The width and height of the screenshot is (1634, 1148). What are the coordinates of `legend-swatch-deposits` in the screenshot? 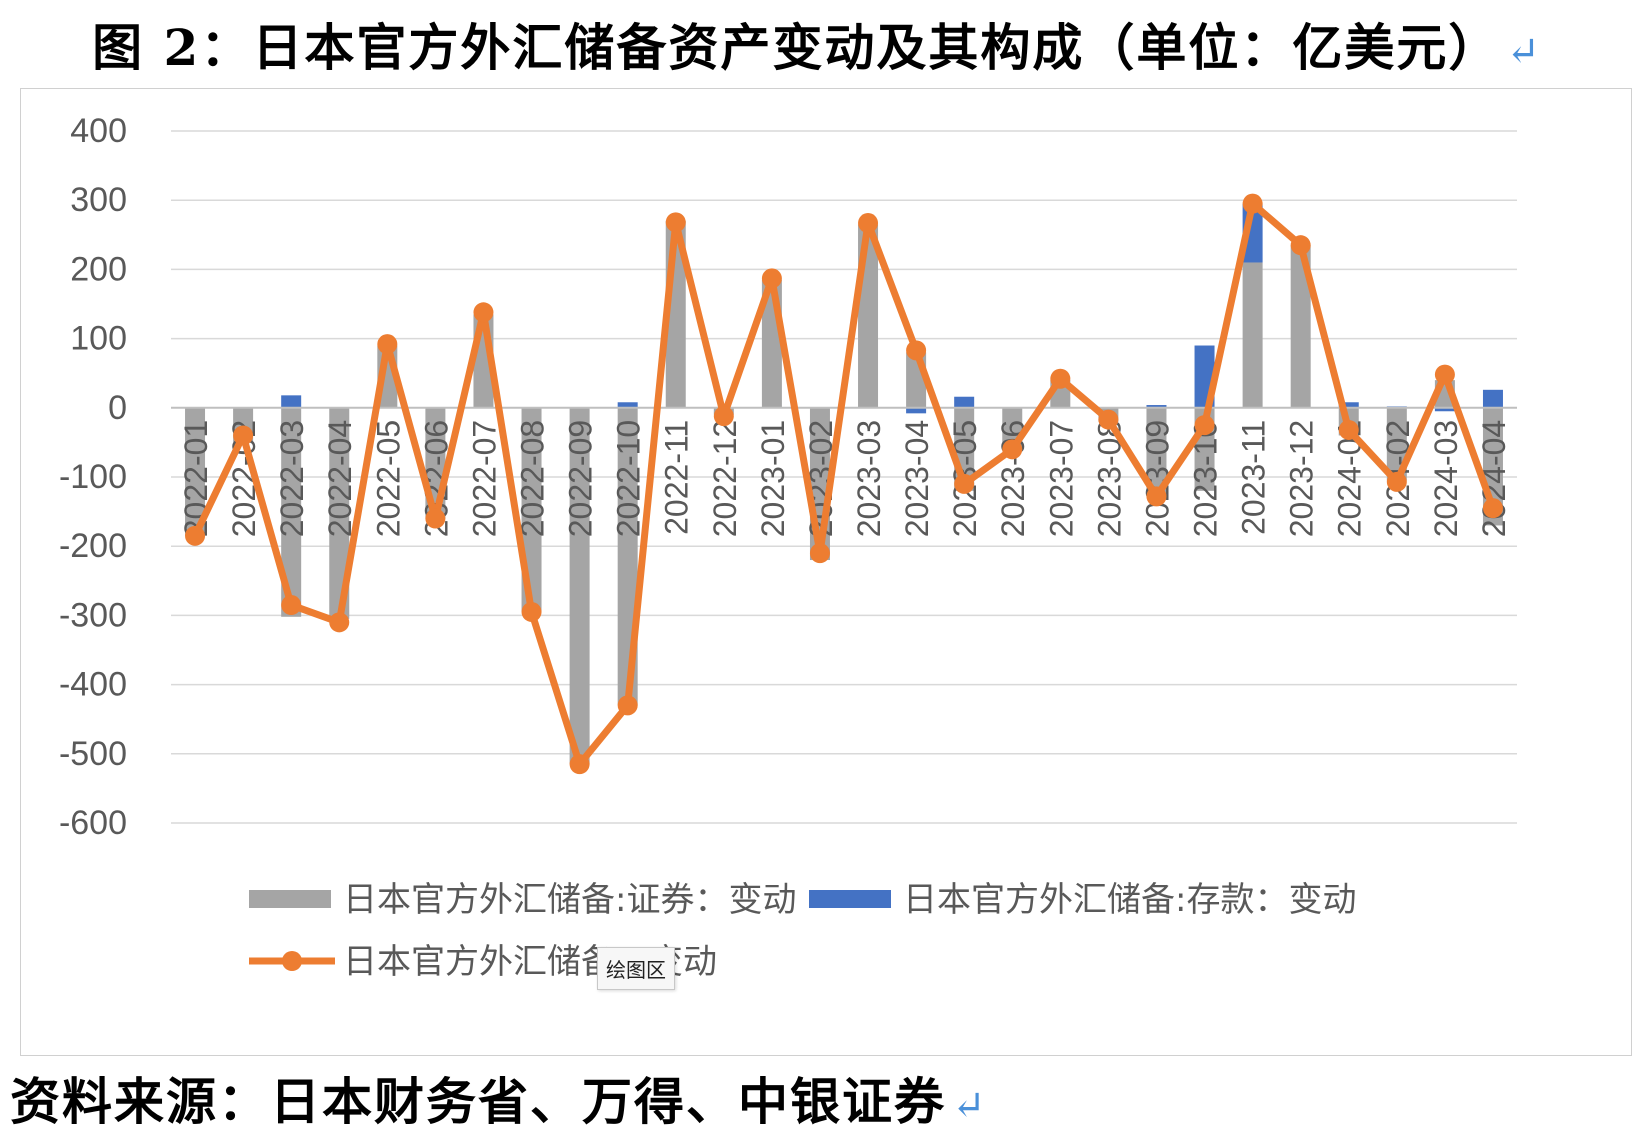 It's located at (850, 899).